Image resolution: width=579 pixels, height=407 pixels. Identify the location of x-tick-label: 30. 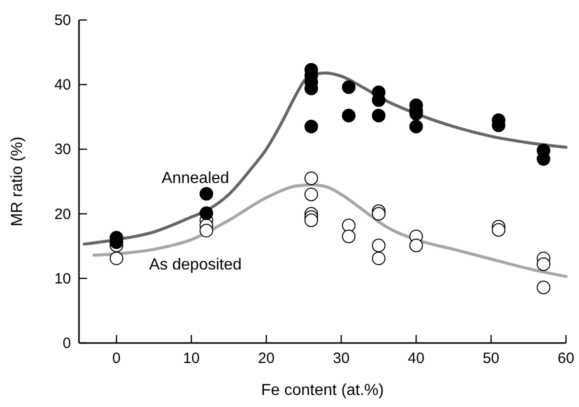
(341, 358).